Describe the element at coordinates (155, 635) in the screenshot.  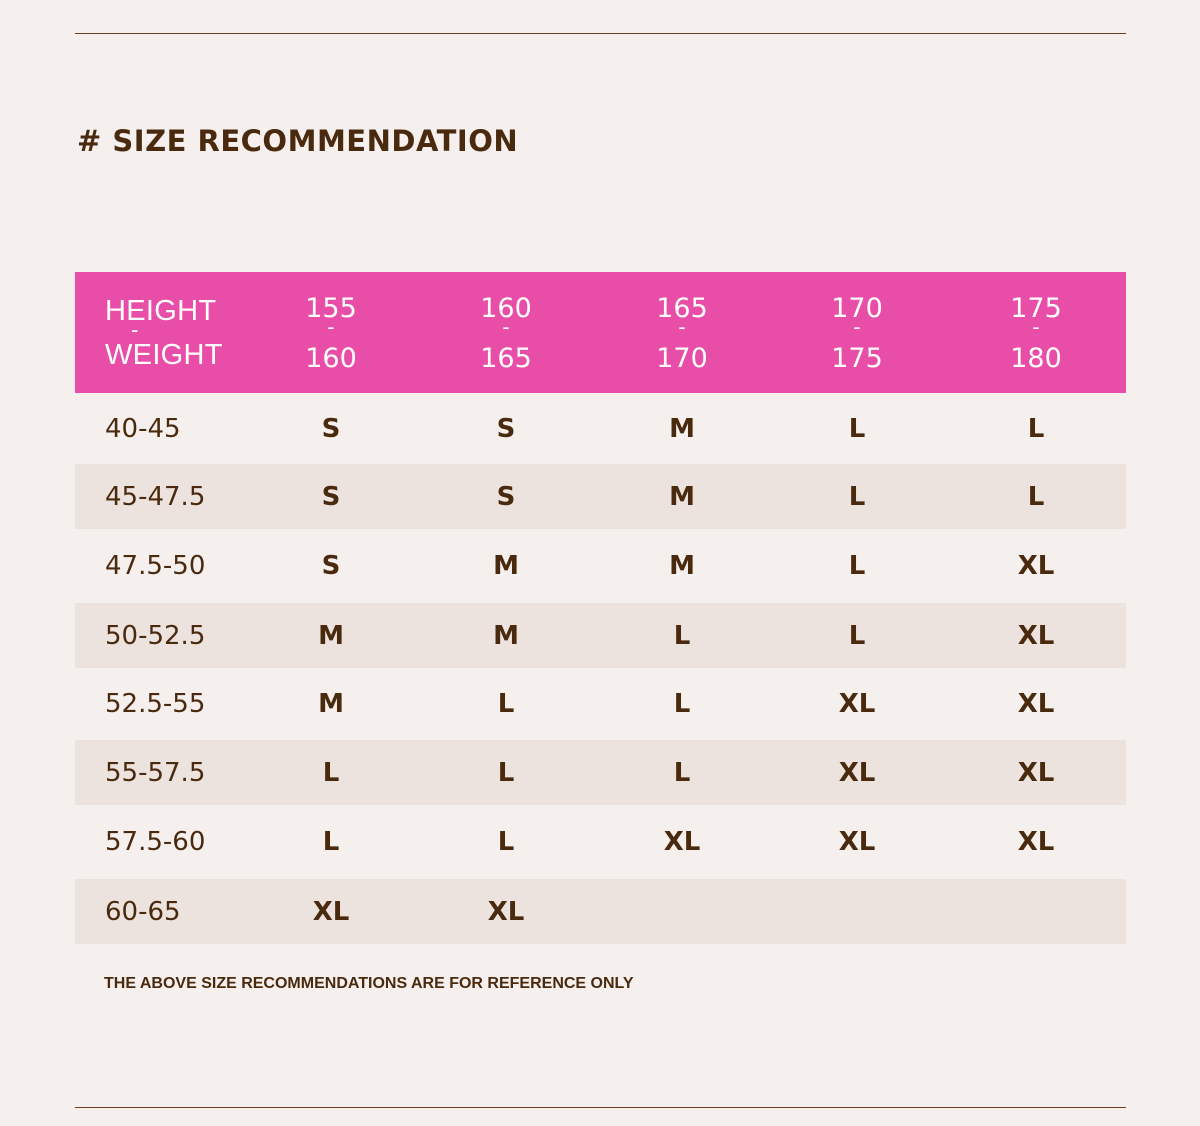
I see `weight-range-label: 50-52.5` at that location.